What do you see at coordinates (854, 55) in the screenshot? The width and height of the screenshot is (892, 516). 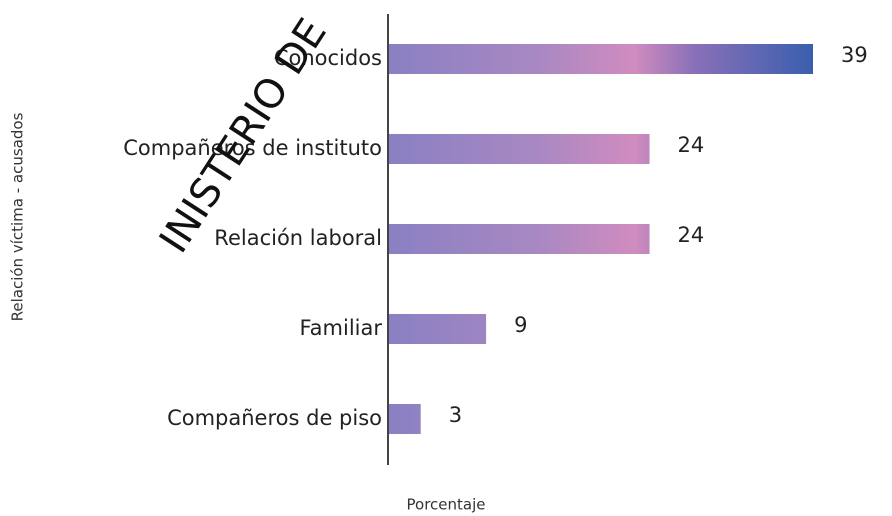 I see `value-label: 39` at bounding box center [854, 55].